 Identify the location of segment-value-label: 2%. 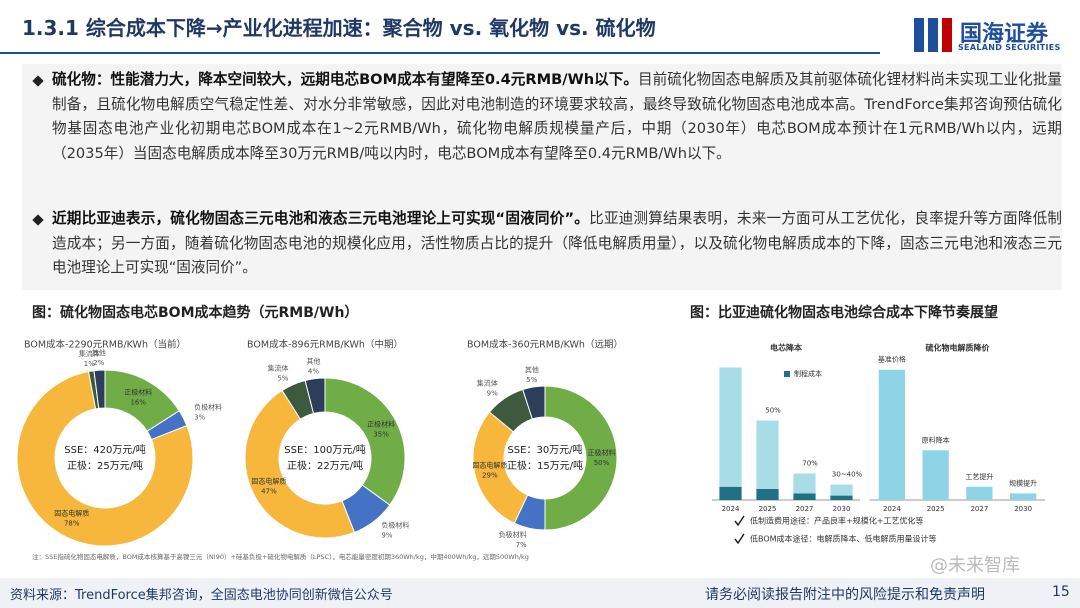
(98, 363).